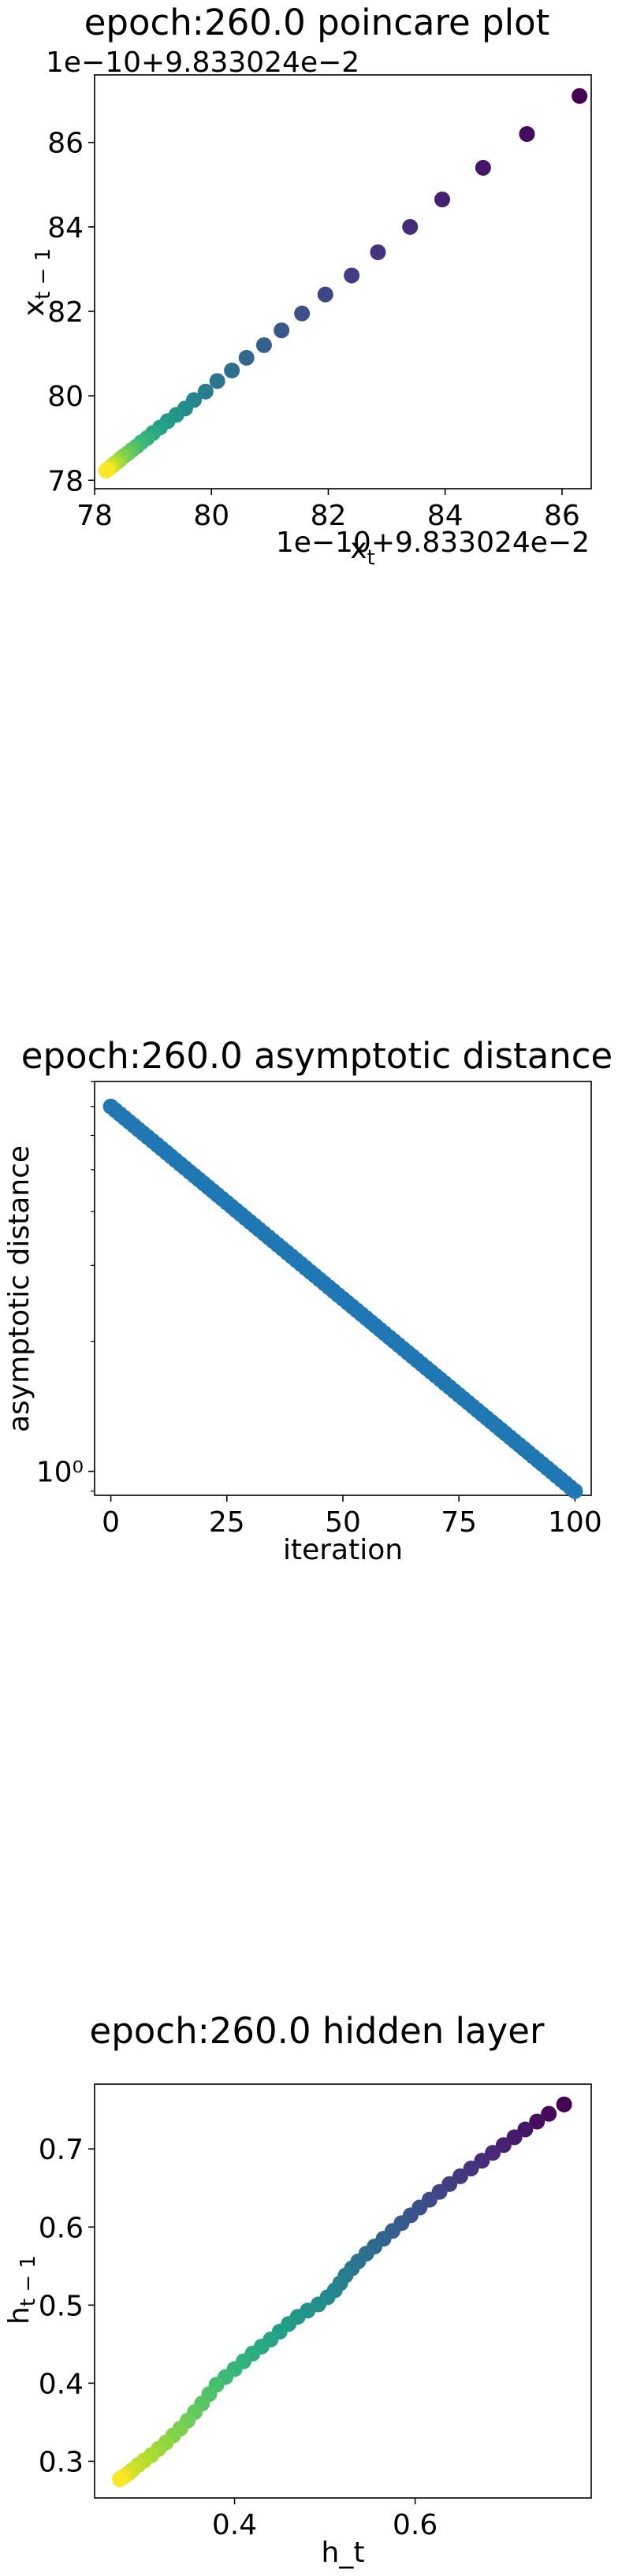 This screenshot has width=633, height=2576. Describe the element at coordinates (562, 516) in the screenshot. I see `x-tick-label: 86` at that location.